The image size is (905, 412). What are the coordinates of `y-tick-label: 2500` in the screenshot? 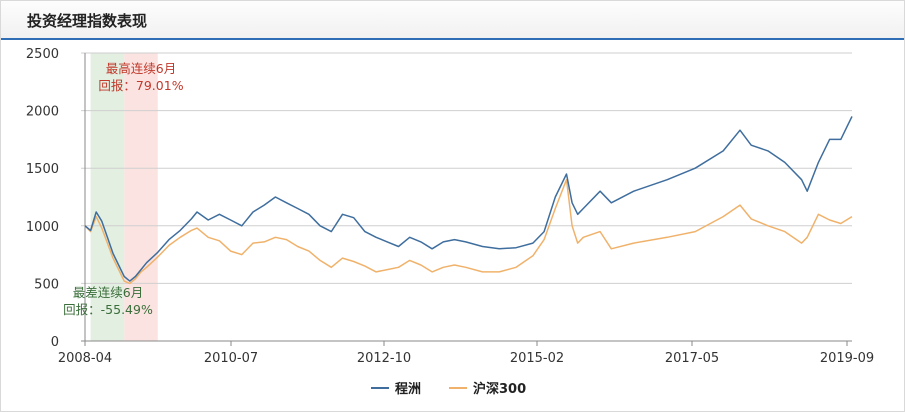 It's located at (42, 54).